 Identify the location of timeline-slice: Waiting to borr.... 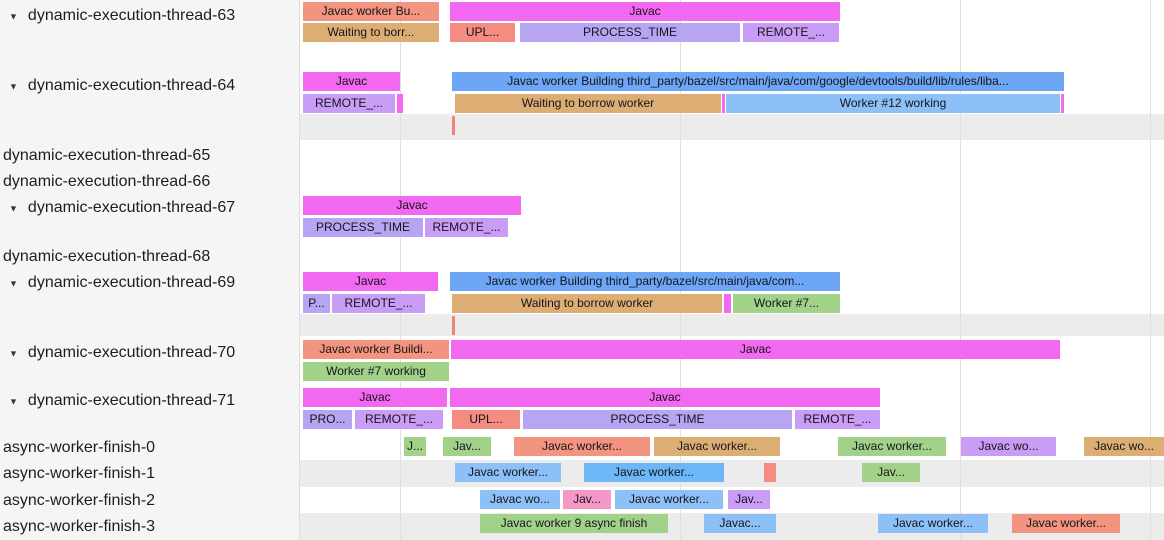
(371, 32).